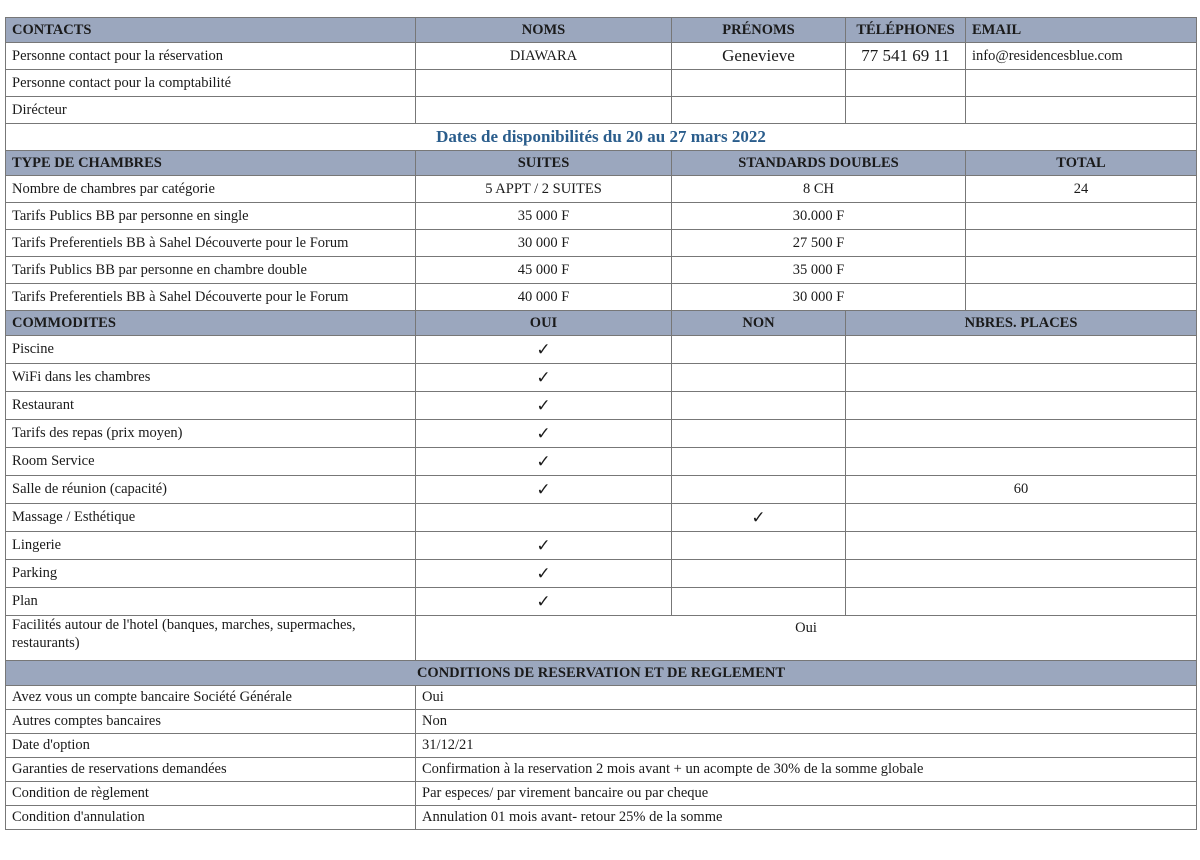 The image size is (1200, 860). What do you see at coordinates (543, 297) in the screenshot?
I see `suites-value: 40 000 F` at bounding box center [543, 297].